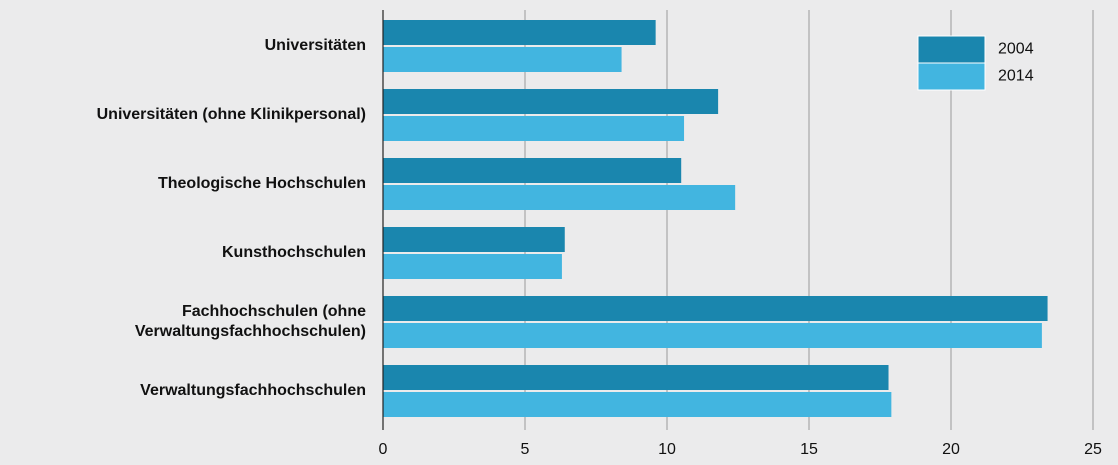  I want to click on y-tick-label: Kunsthochschulen, so click(294, 252).